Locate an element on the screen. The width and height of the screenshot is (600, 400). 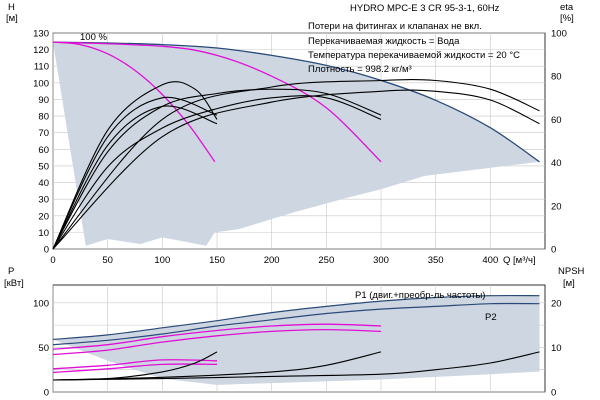
tick-label-h: 70 is located at coordinates (43, 133).